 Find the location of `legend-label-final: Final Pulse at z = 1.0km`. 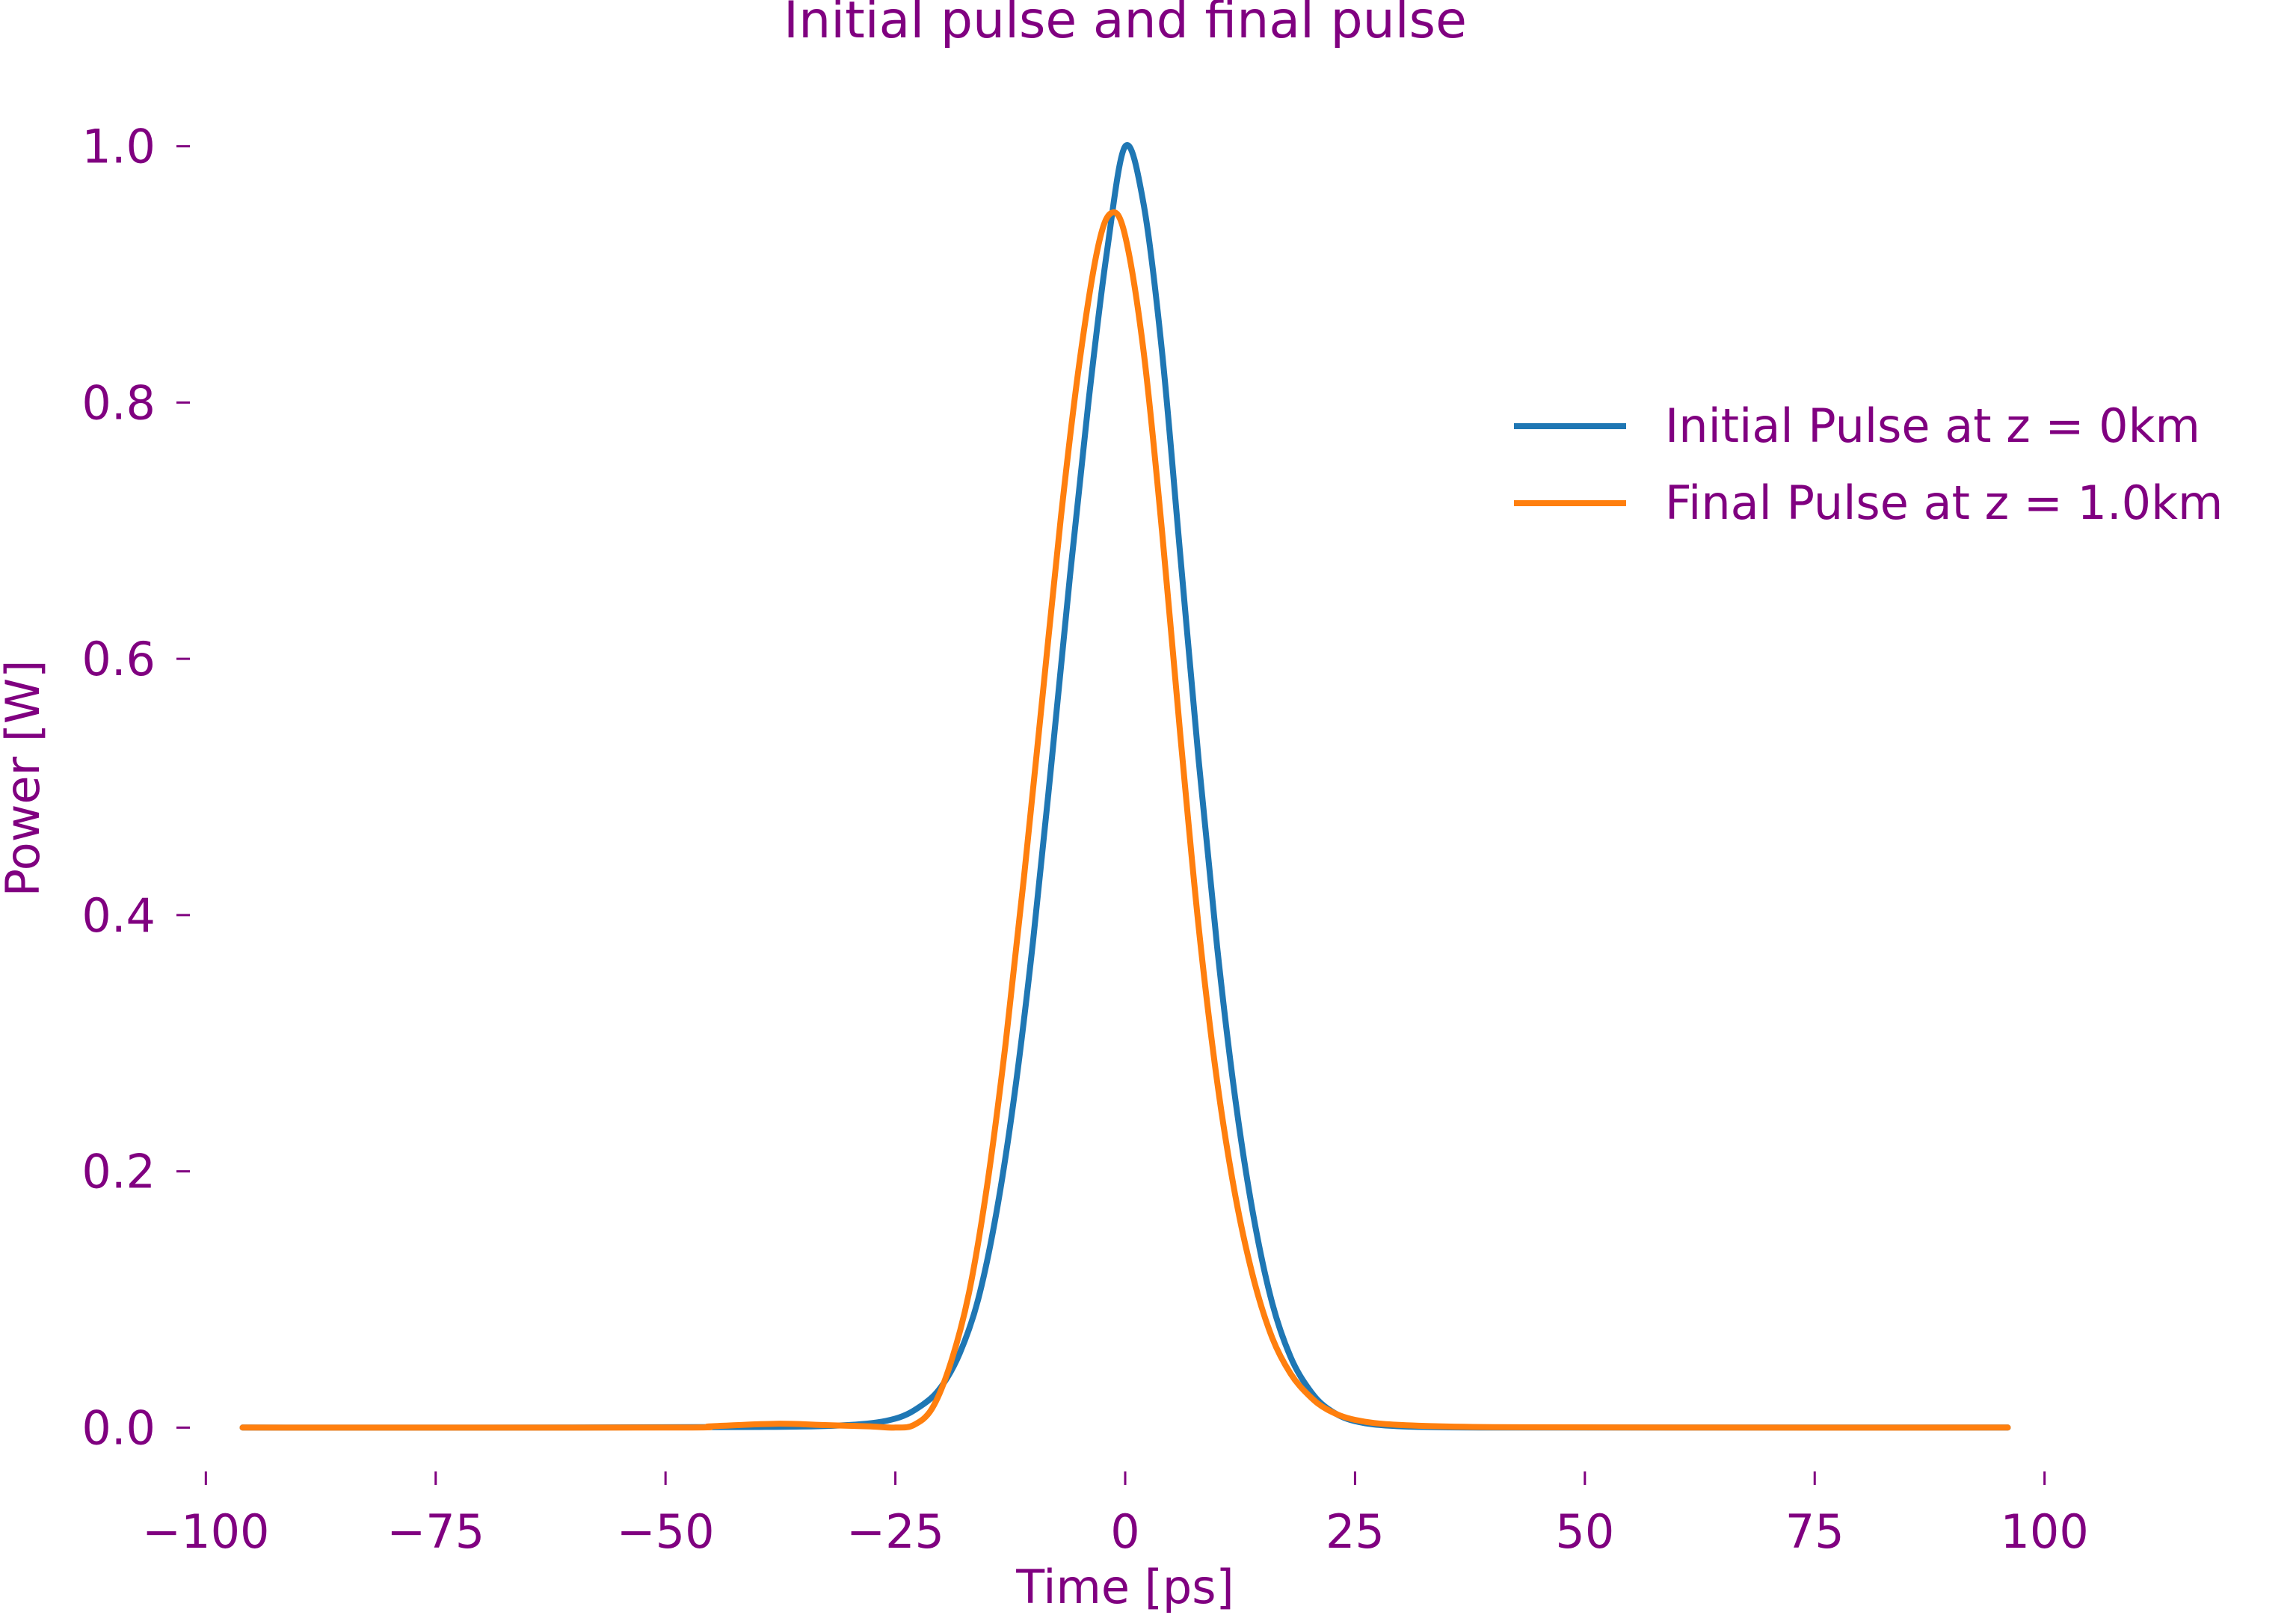

legend-label-final: Final Pulse at z = 1.0km is located at coordinates (1944, 503).